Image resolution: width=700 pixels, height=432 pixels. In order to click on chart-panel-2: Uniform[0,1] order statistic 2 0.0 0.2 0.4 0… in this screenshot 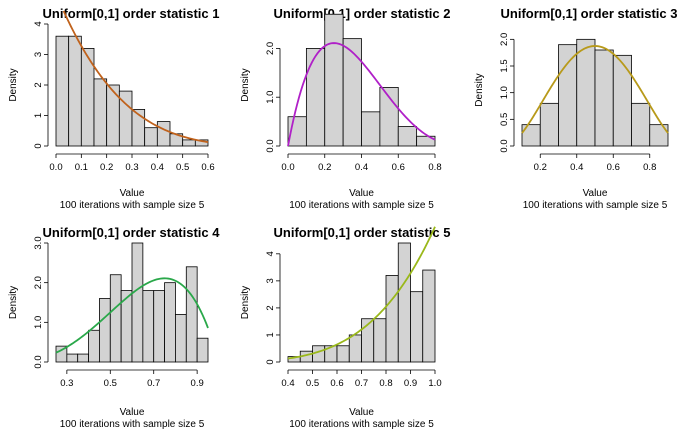, I will do `click(345, 108)`.